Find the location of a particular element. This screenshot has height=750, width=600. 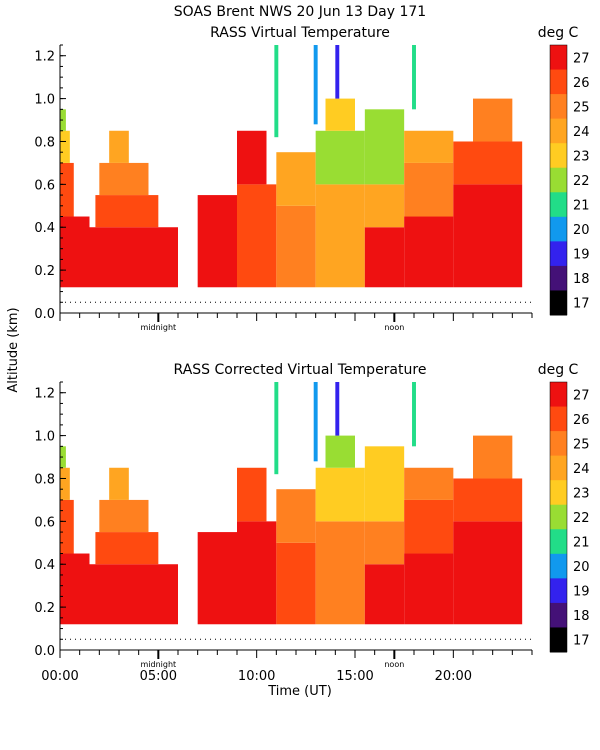

figure-header: SOAS Brent NWS 20 Jun 13 Day 171 is located at coordinates (300, 12).